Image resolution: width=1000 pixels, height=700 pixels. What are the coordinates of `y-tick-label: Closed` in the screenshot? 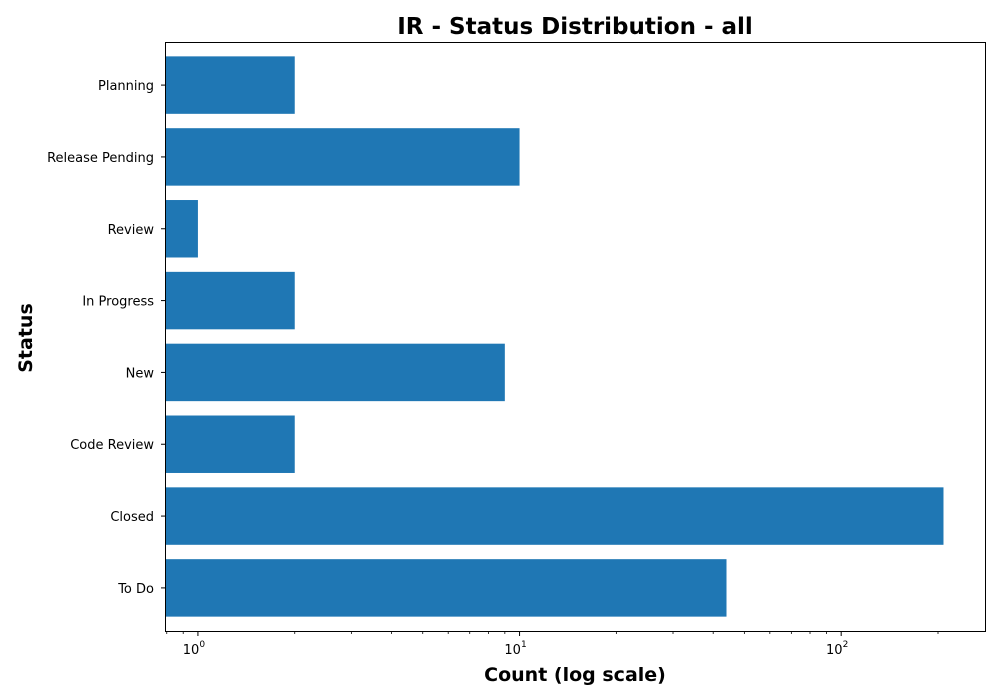 It's located at (132, 517).